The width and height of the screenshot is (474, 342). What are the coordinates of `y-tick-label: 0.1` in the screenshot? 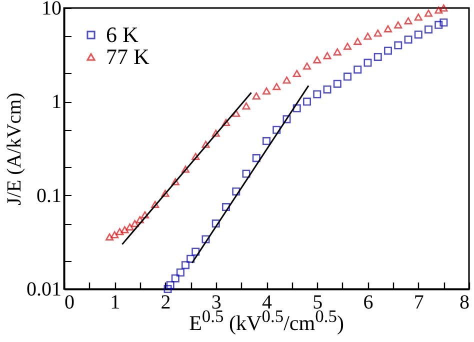 It's located at (49, 195).